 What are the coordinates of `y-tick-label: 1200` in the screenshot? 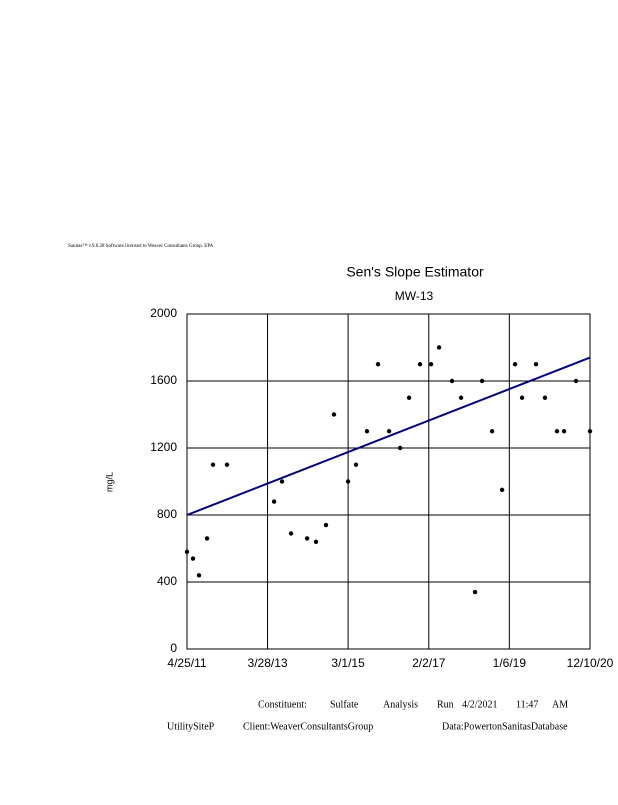 It's located at (163, 447).